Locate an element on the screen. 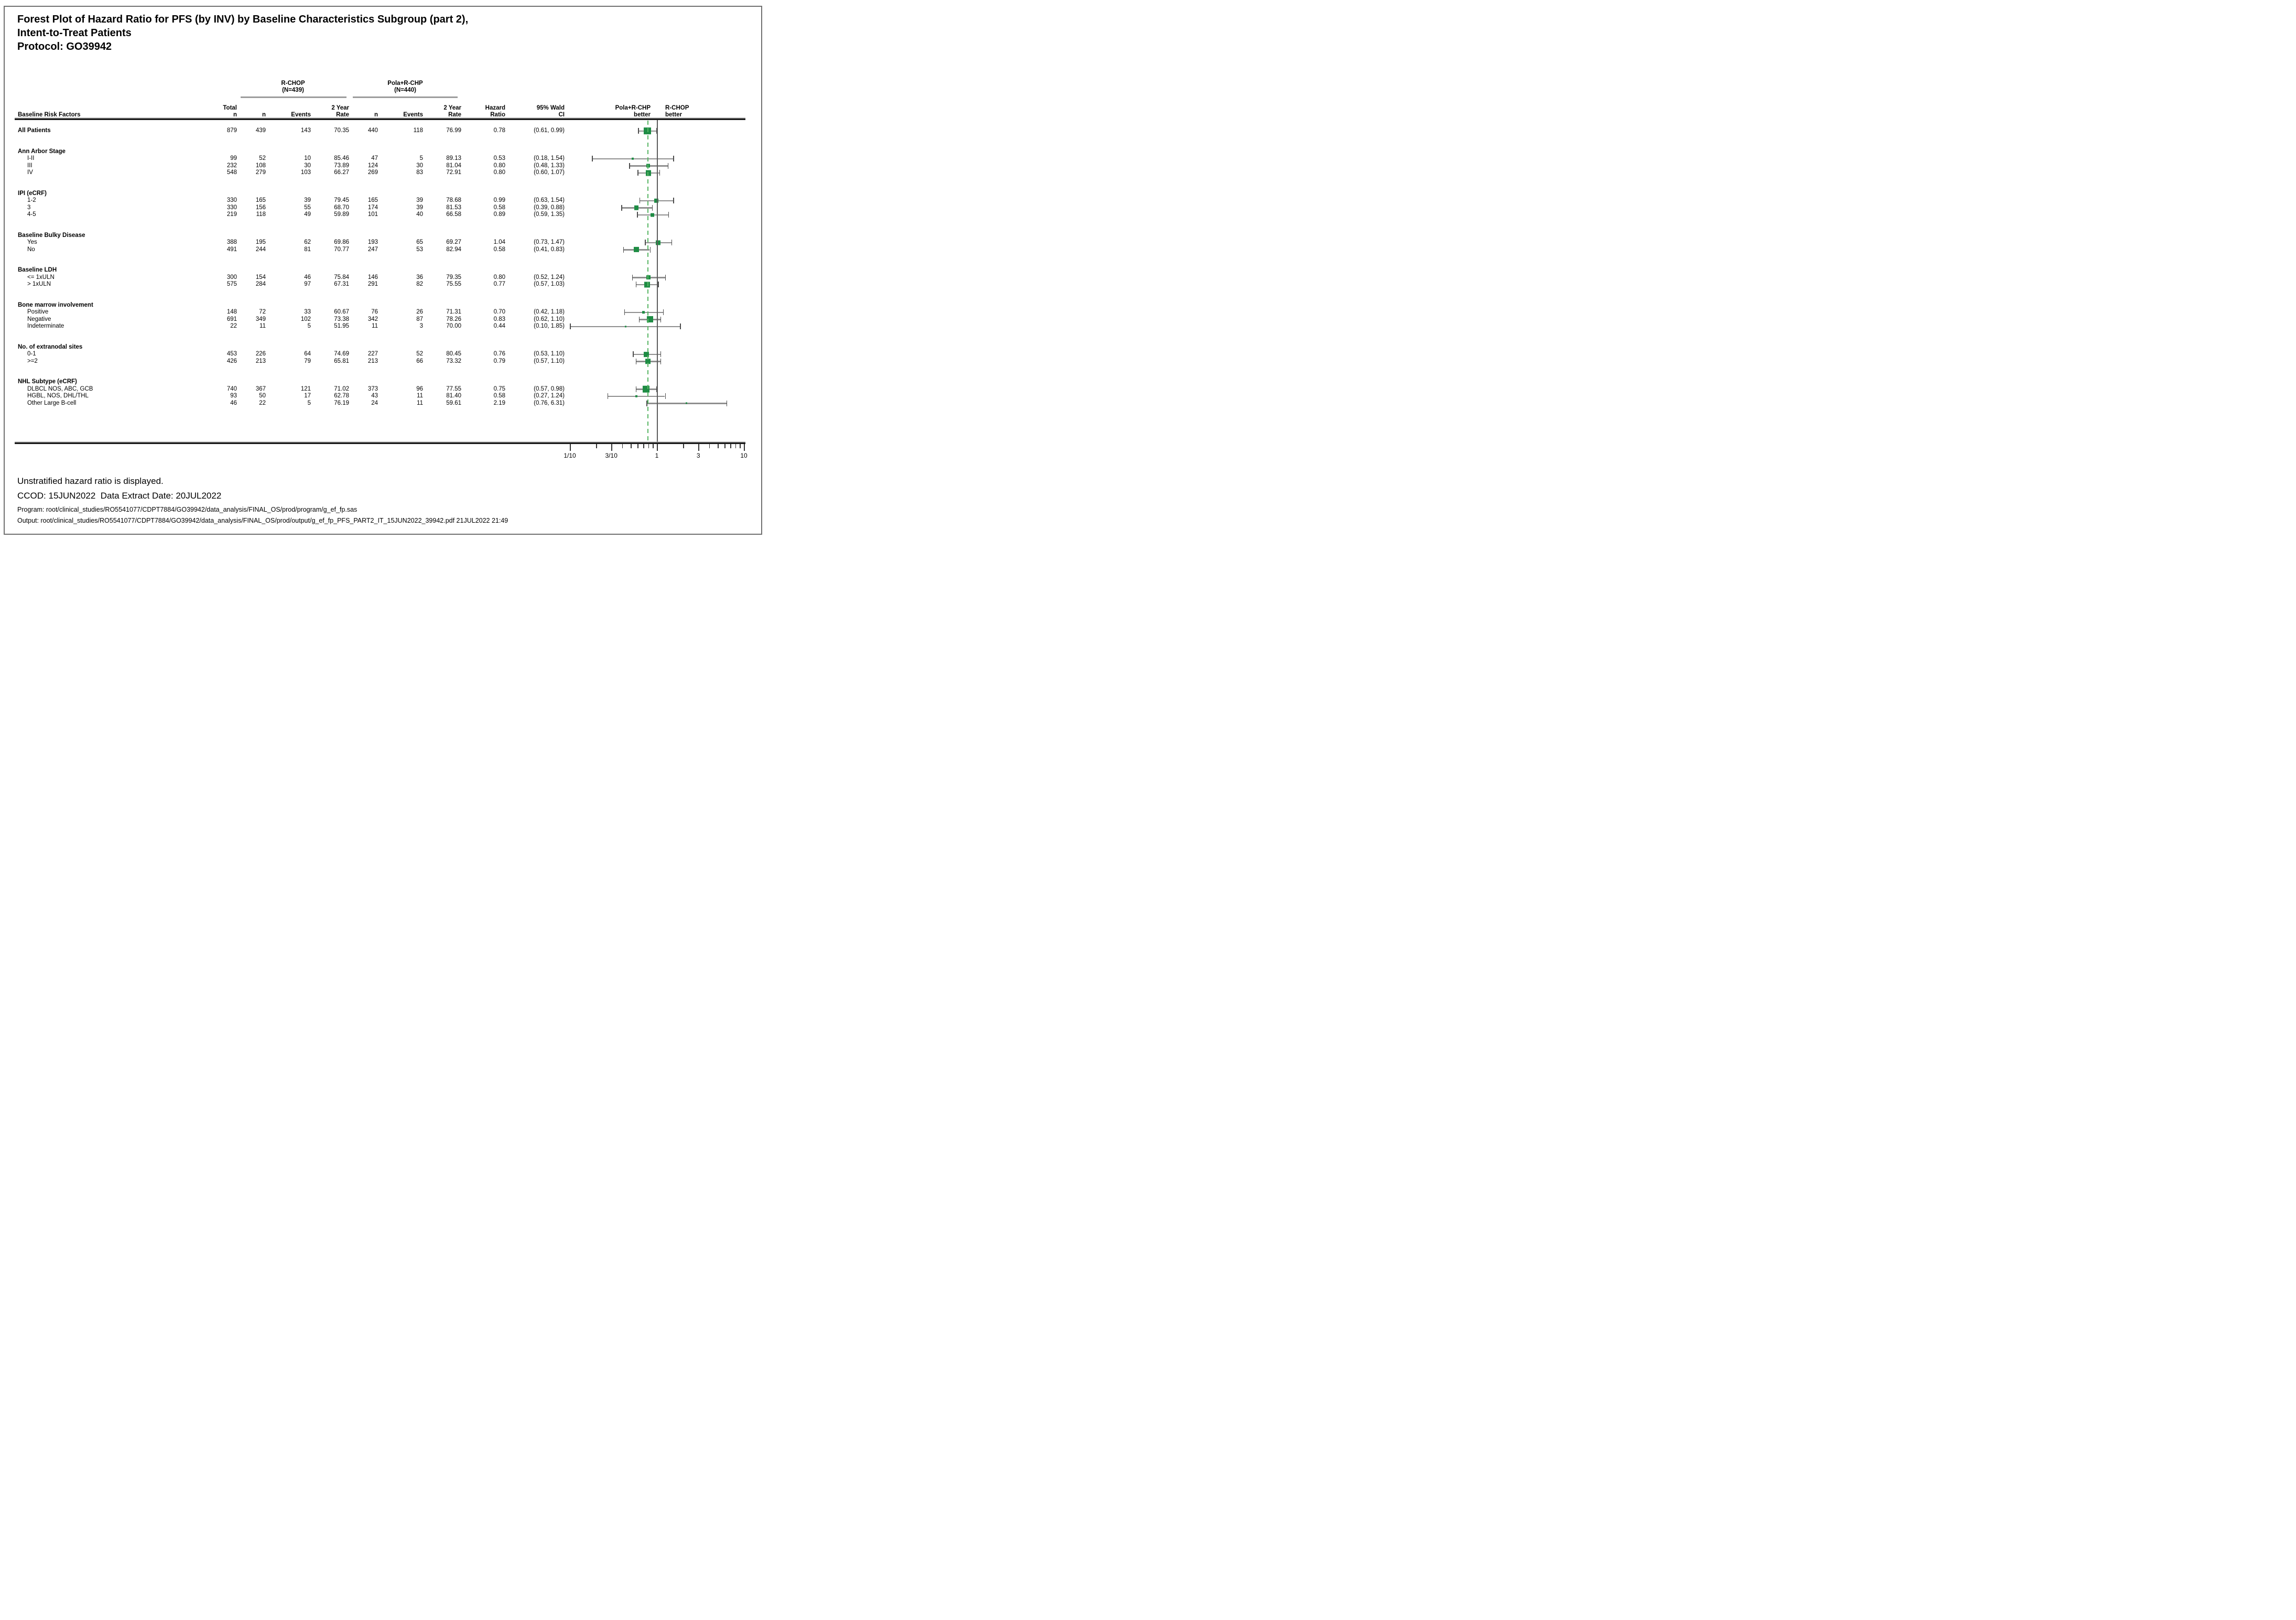 Image resolution: width=2296 pixels, height=1620 pixels. cell-pola-rate is located at coordinates (442, 270).